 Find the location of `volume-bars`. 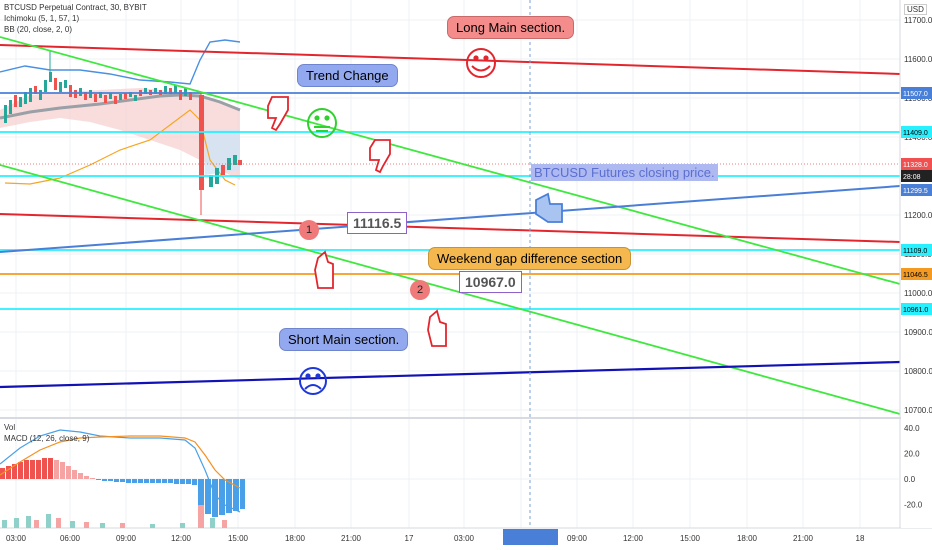

volume-bars is located at coordinates (114, 516).